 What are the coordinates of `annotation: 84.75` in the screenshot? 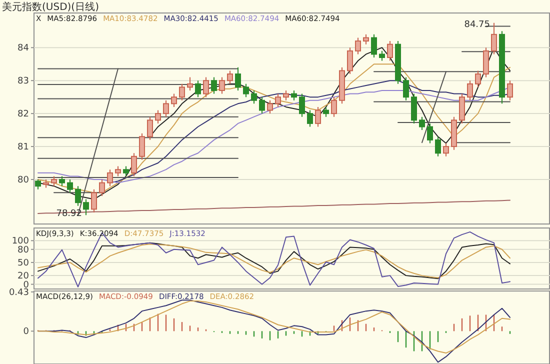 It's located at (477, 25).